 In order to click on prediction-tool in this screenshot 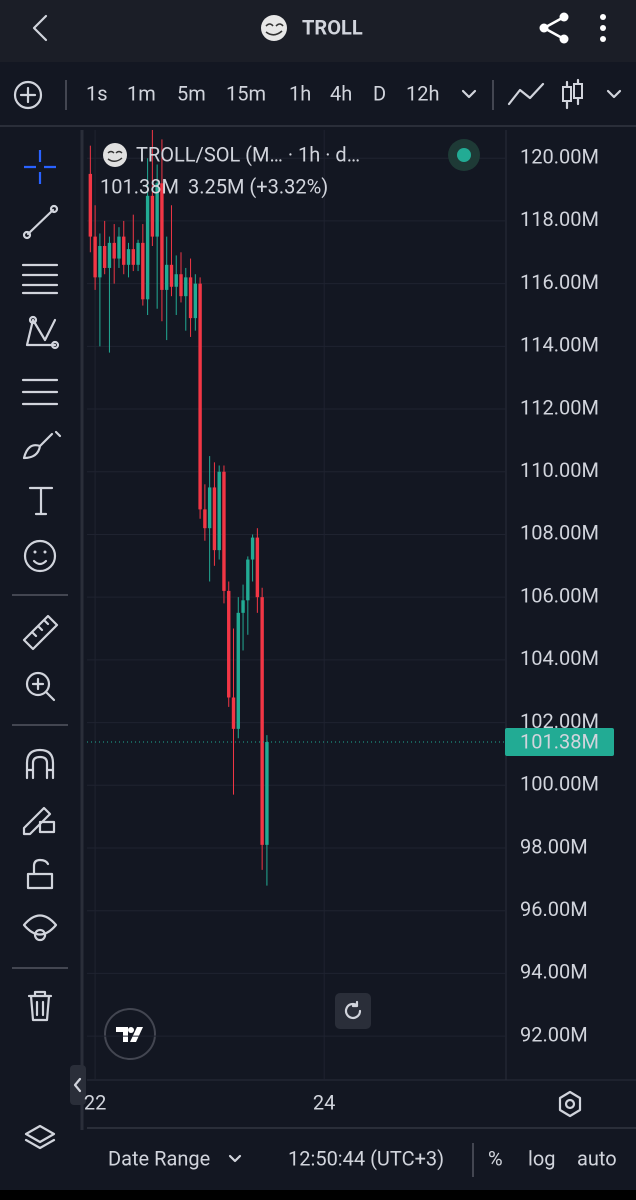, I will do `click(40, 392)`.